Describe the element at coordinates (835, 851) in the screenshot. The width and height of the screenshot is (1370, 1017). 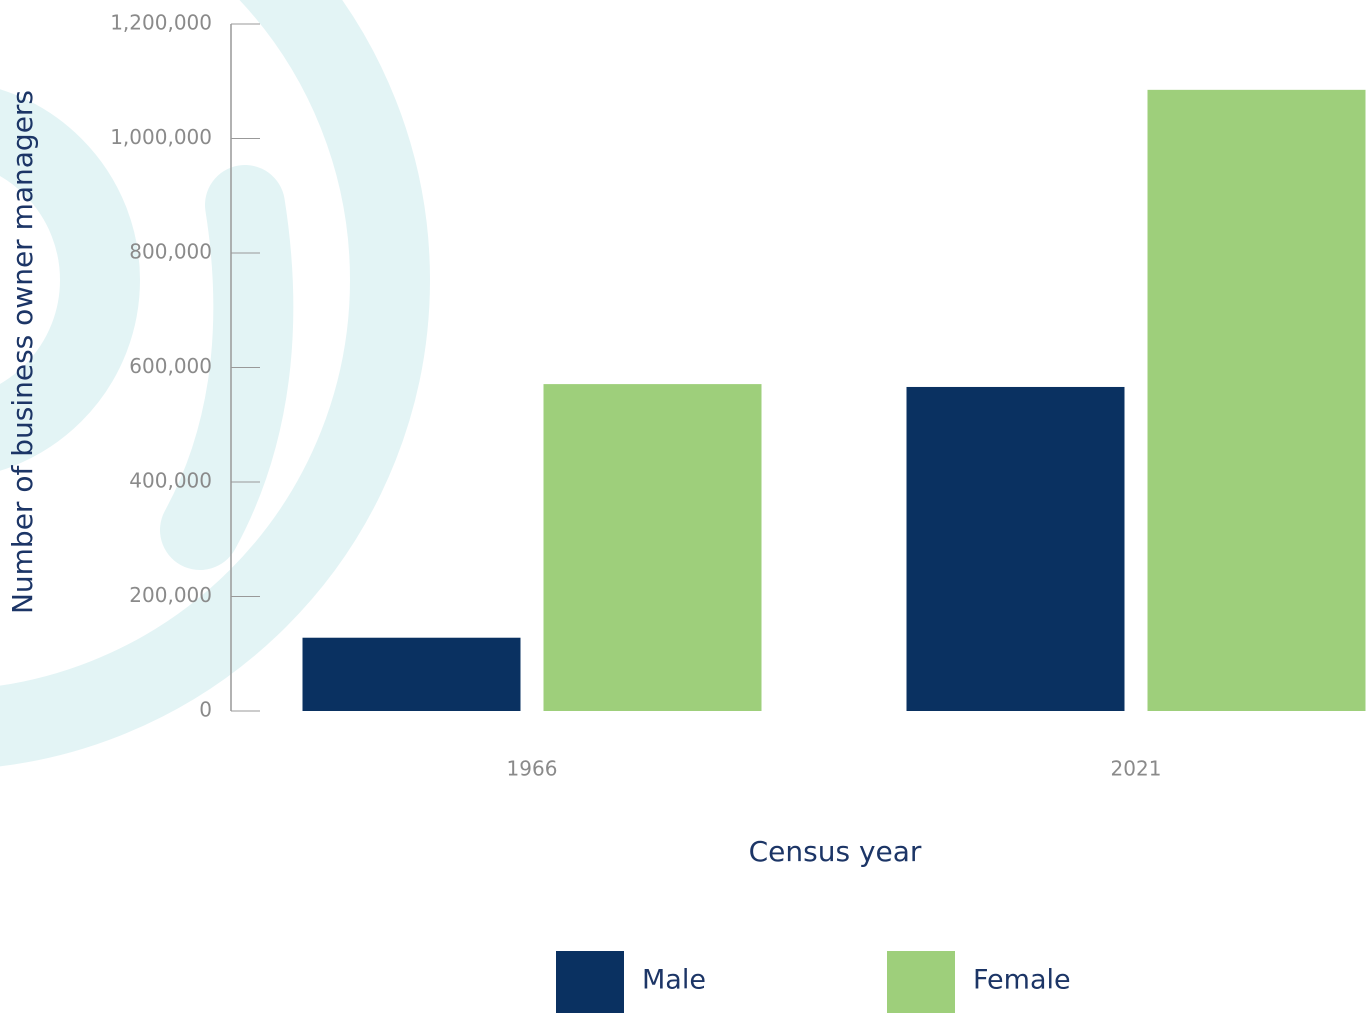
I see `x-axis-title: Census year` at that location.